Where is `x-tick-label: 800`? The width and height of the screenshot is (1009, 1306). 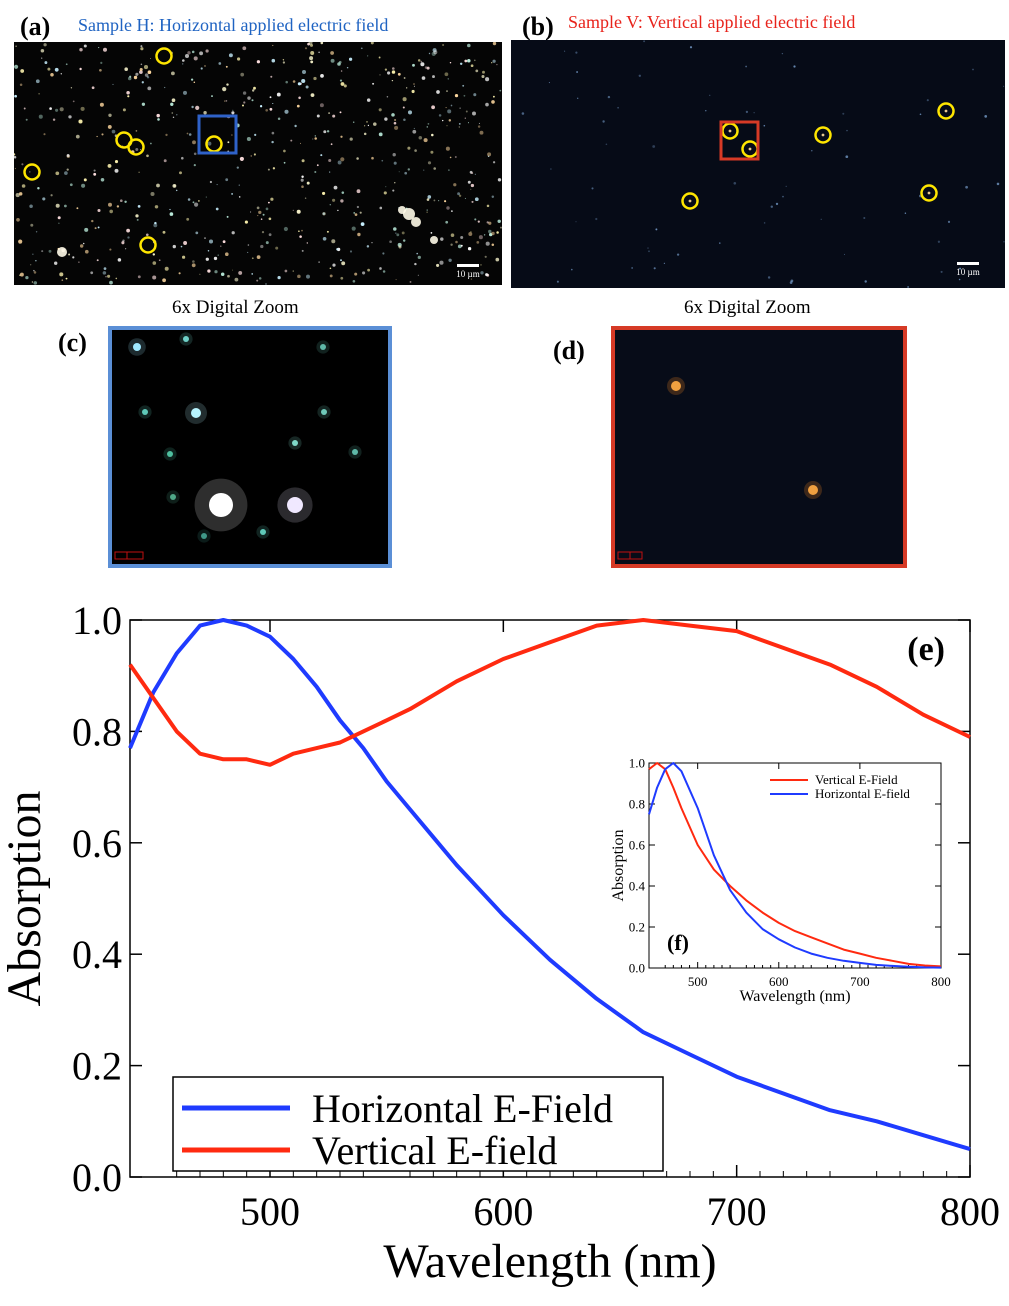
x-tick-label: 800 is located at coordinates (970, 1211).